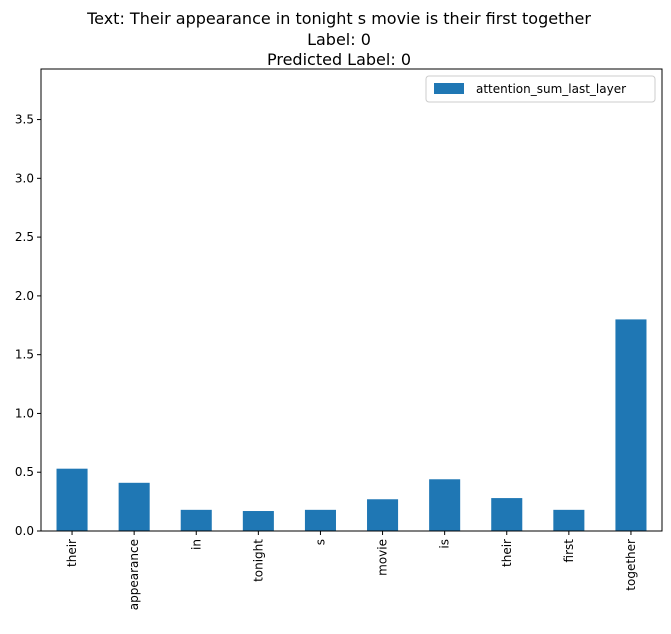 The width and height of the screenshot is (671, 634). Describe the element at coordinates (383, 557) in the screenshot. I see `x-tick-label-5: movie` at that location.